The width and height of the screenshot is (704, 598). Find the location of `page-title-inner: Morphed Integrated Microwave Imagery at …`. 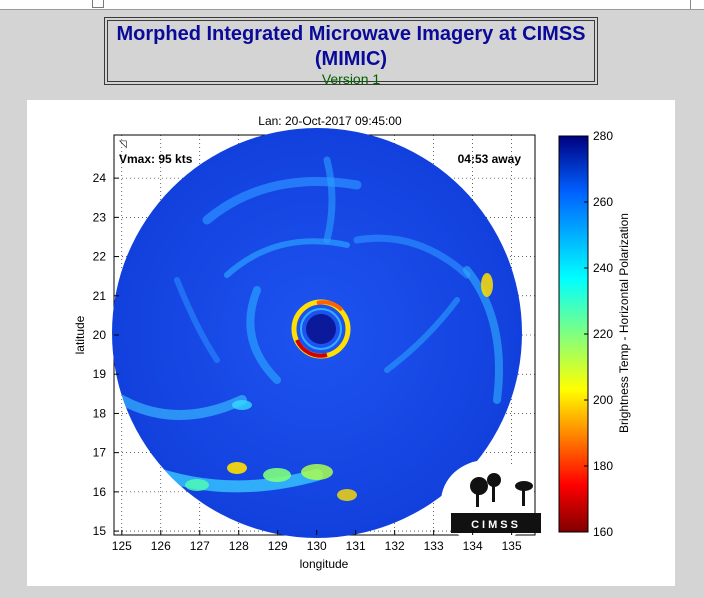

page-title-inner: Morphed Integrated Microwave Imagery at … is located at coordinates (351, 53).